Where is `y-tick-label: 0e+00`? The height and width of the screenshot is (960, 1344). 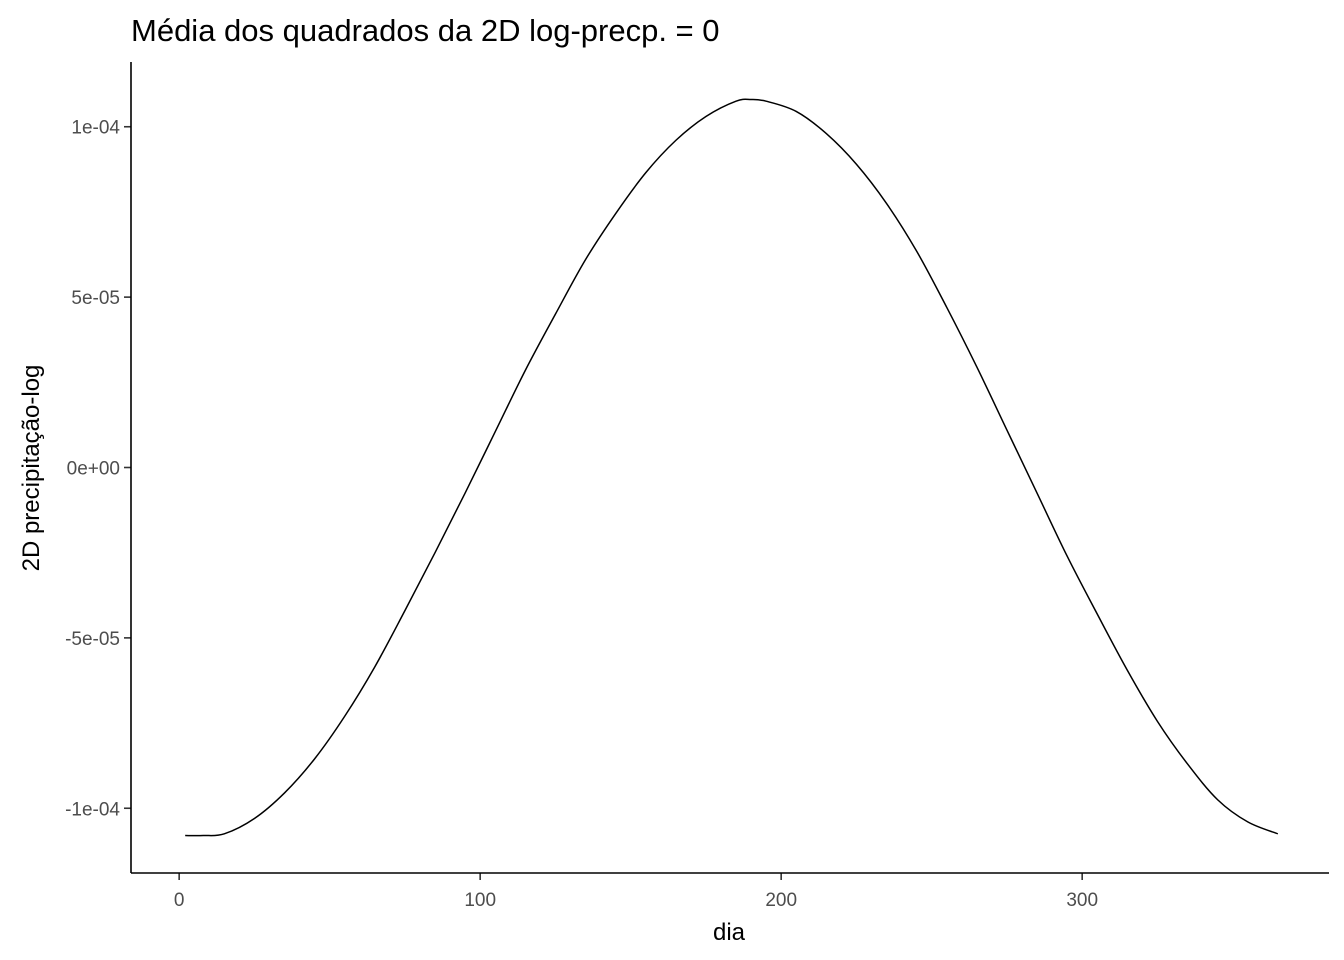 y-tick-label: 0e+00 is located at coordinates (93, 469).